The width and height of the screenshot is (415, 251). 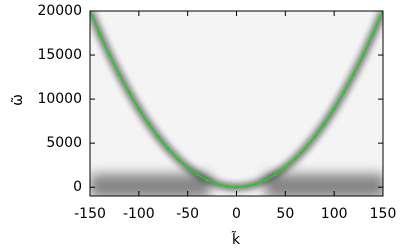 I want to click on x-tick-label: 150, so click(x=383, y=214).